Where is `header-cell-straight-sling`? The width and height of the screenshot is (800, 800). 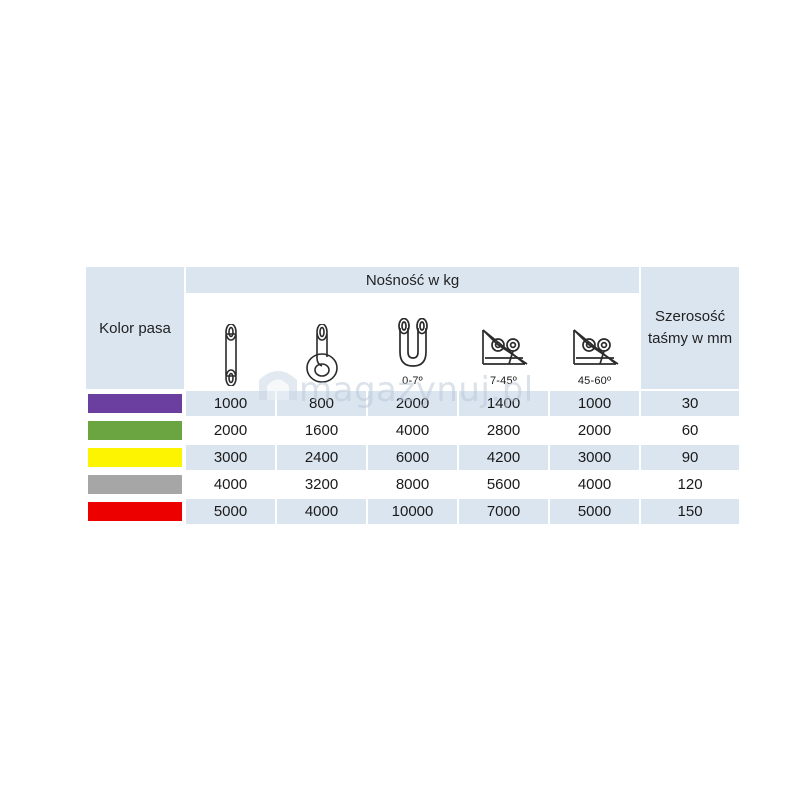
header-cell-straight-sling is located at coordinates (230, 342).